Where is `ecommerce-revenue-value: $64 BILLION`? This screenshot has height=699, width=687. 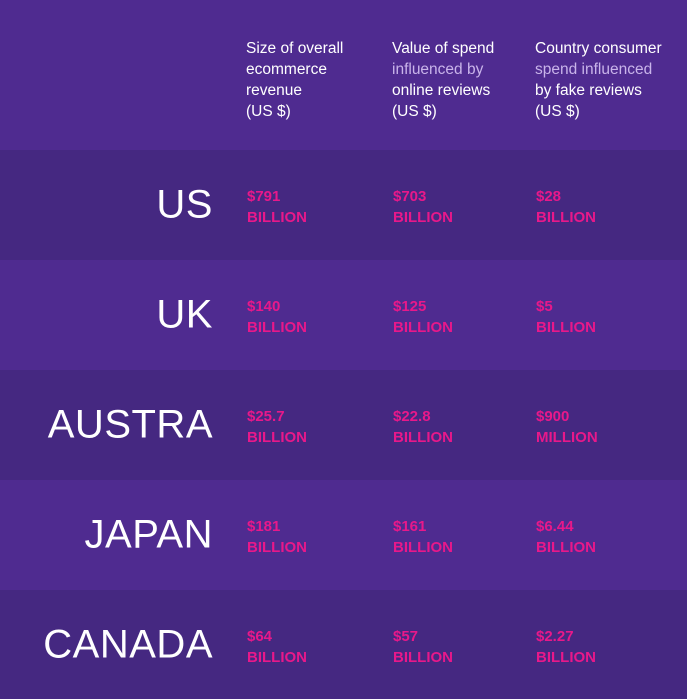
ecommerce-revenue-value: $64 BILLION is located at coordinates (277, 647).